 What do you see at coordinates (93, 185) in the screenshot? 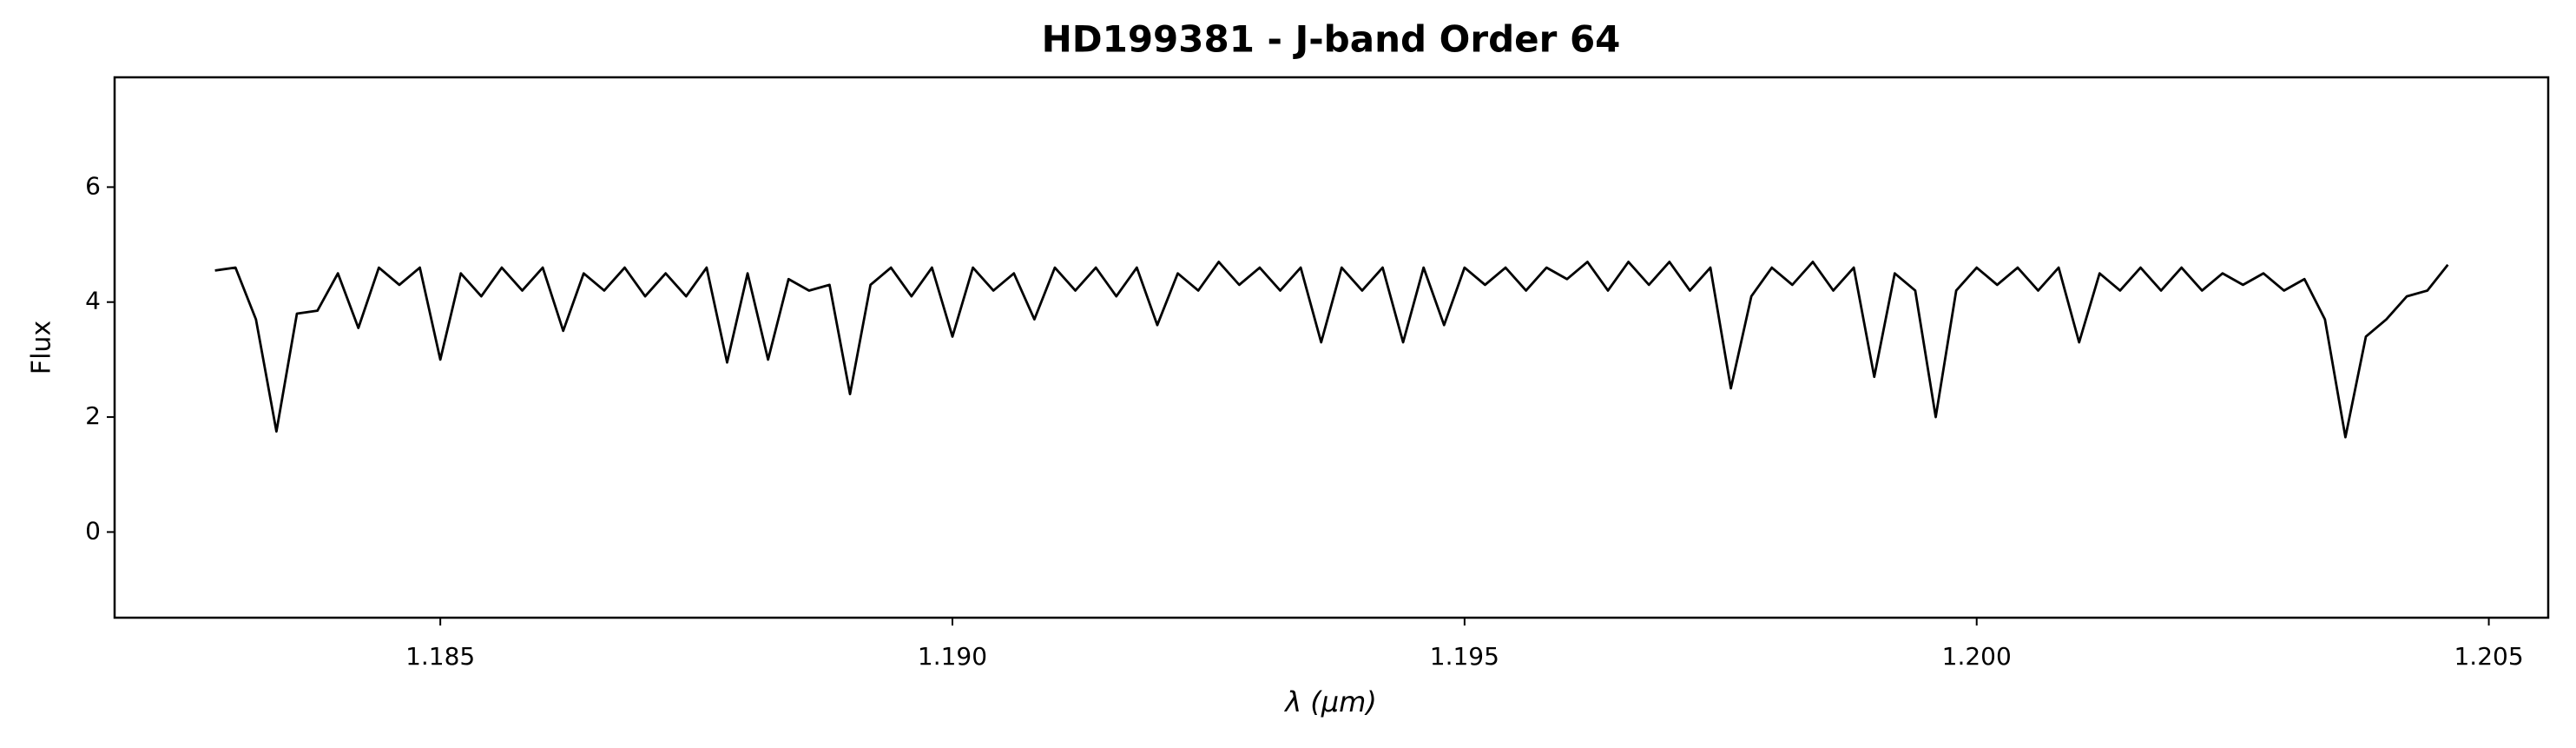
I see `y-tick-label: 6` at bounding box center [93, 185].